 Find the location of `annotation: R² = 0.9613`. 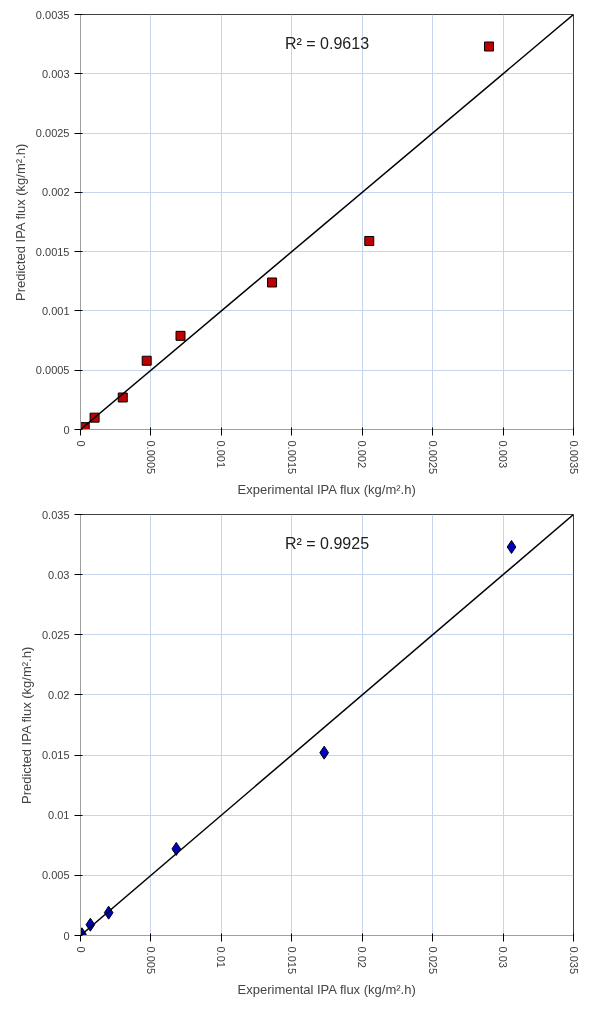

annotation: R² = 0.9613 is located at coordinates (327, 44).